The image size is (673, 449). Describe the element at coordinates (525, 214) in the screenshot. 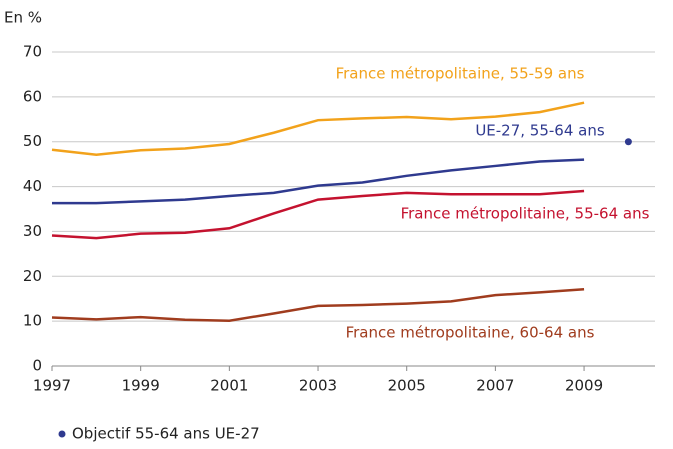

I see `series-label: France métropolitaine, 55-64 ans` at that location.